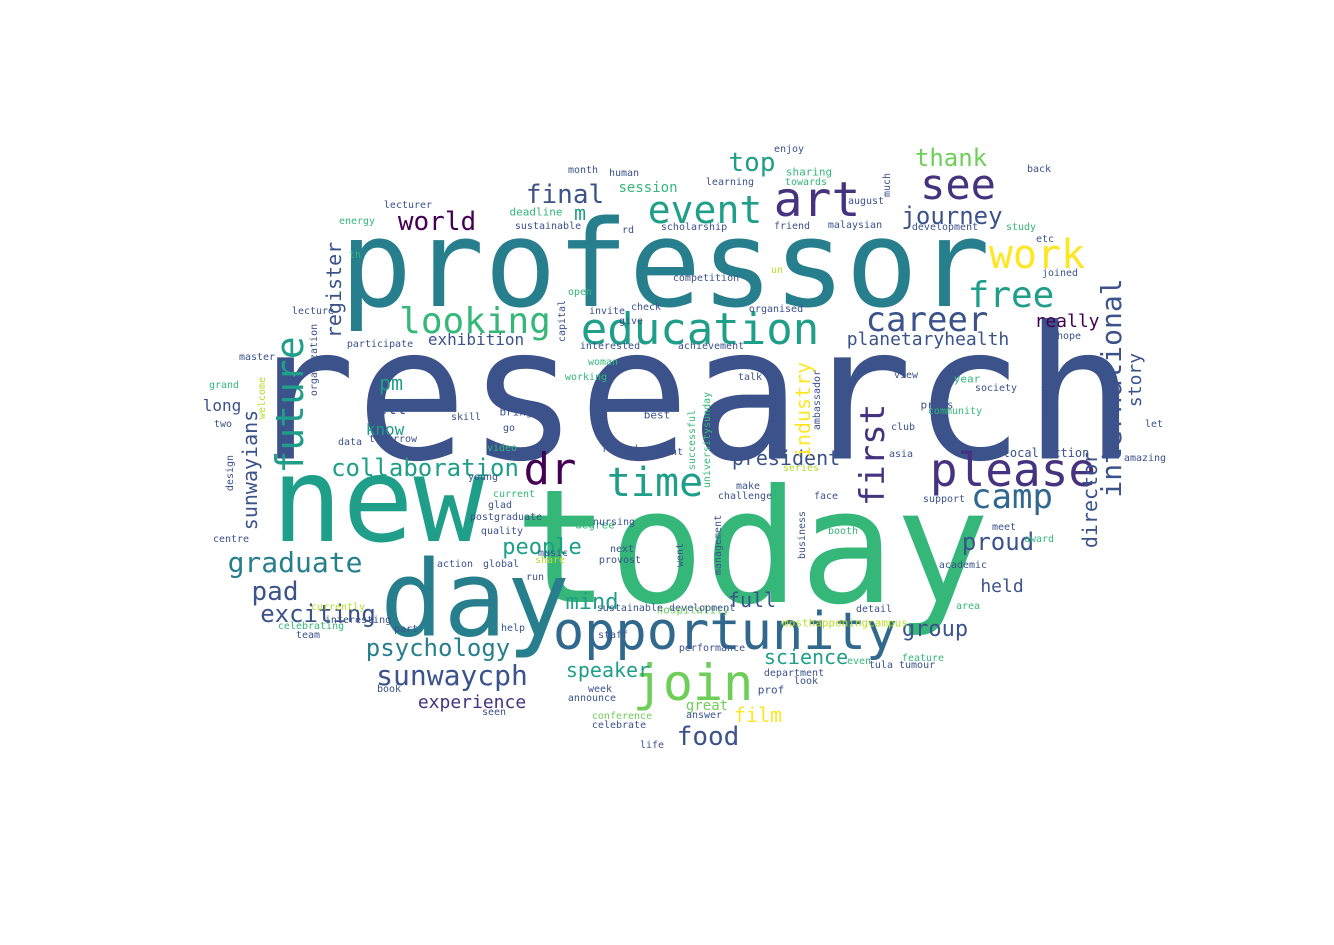 The image size is (1334, 945). Describe the element at coordinates (806, 182) in the screenshot. I see `word: towards` at that location.